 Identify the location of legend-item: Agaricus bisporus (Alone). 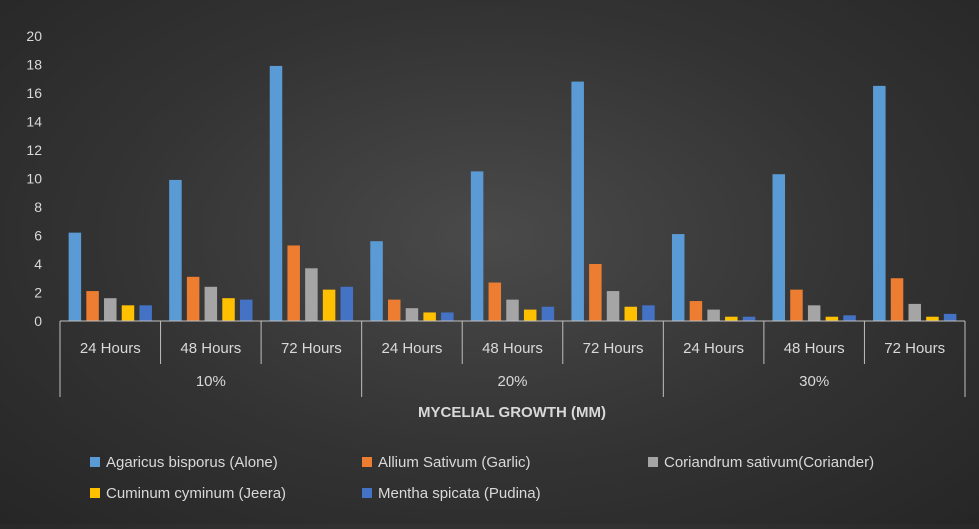
(184, 462).